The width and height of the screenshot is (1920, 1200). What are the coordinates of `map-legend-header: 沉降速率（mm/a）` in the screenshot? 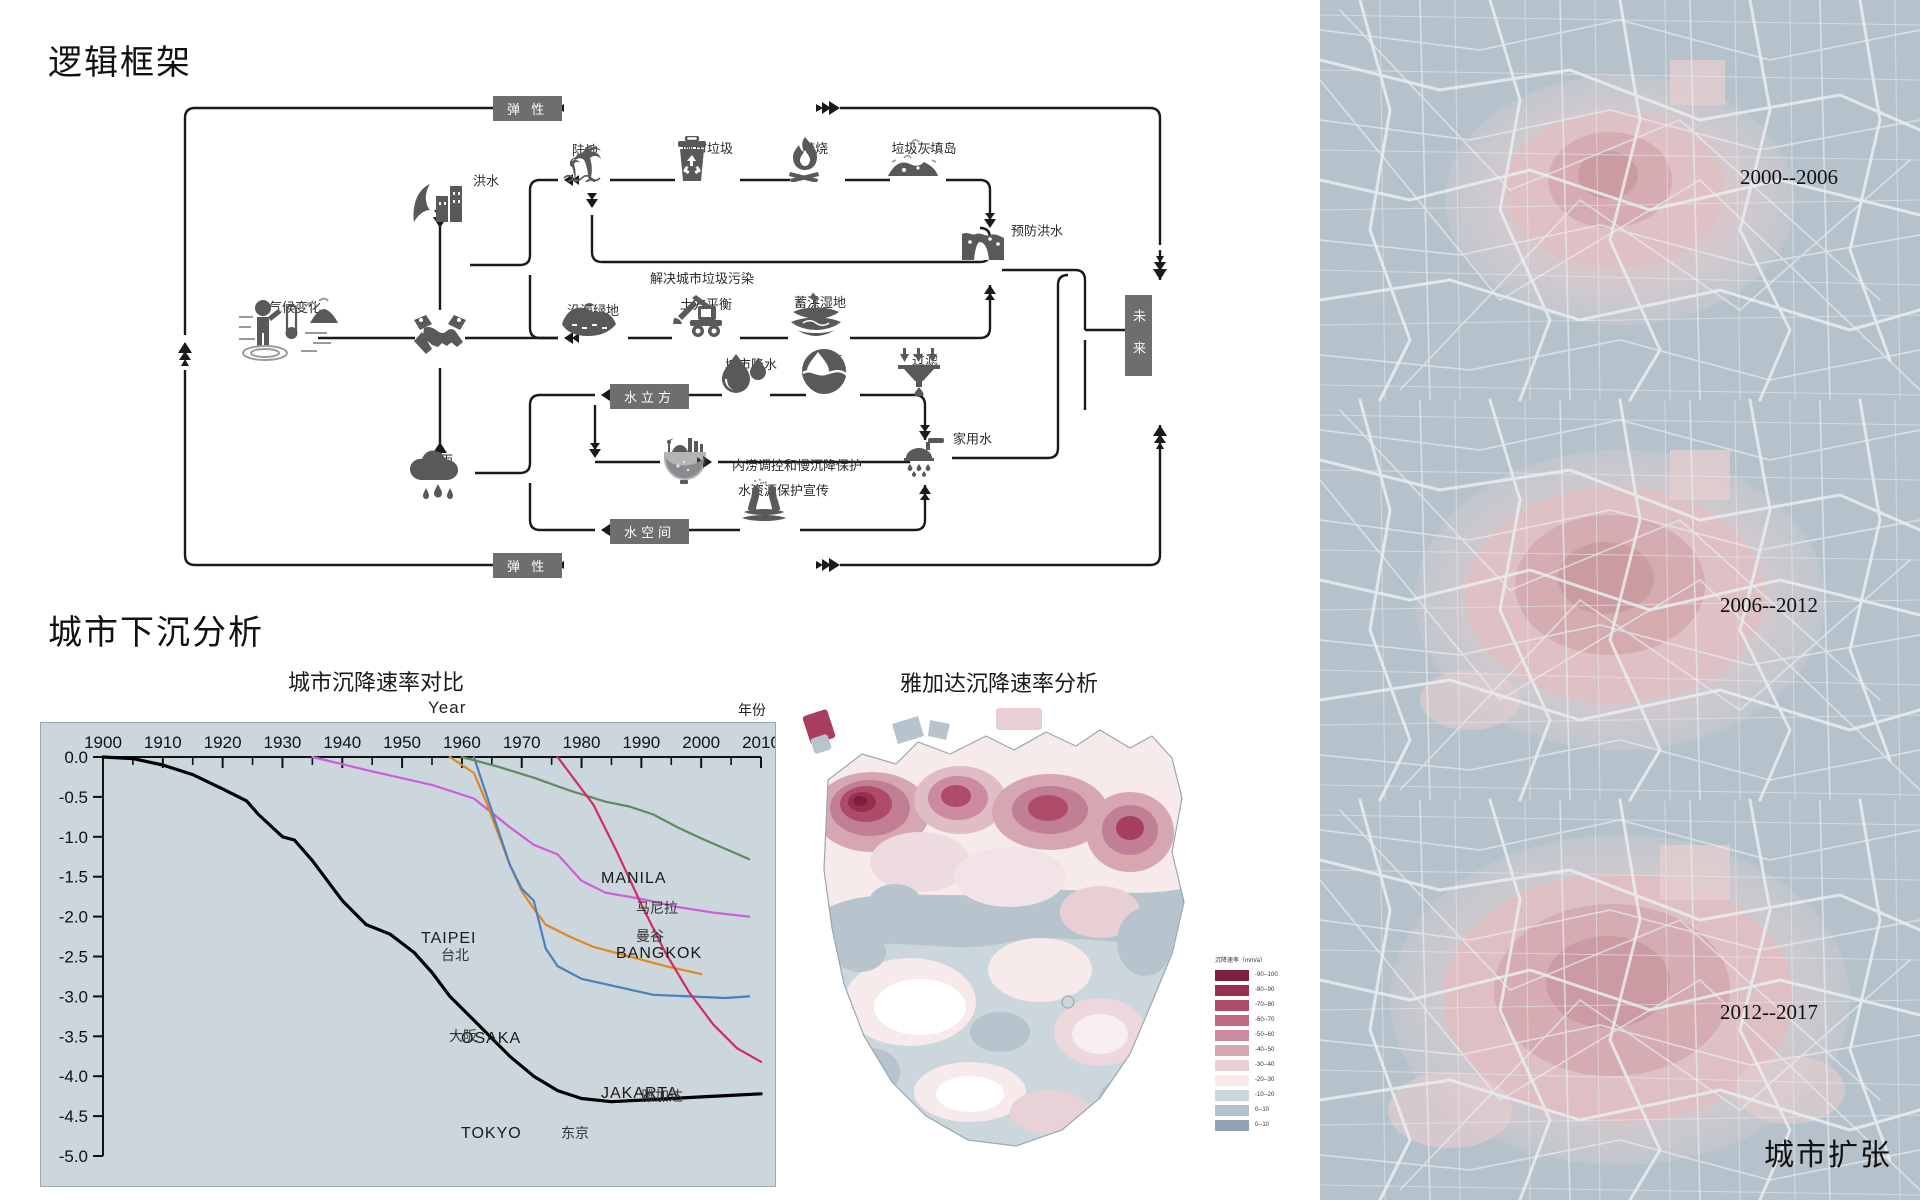 It's located at (1241, 961).